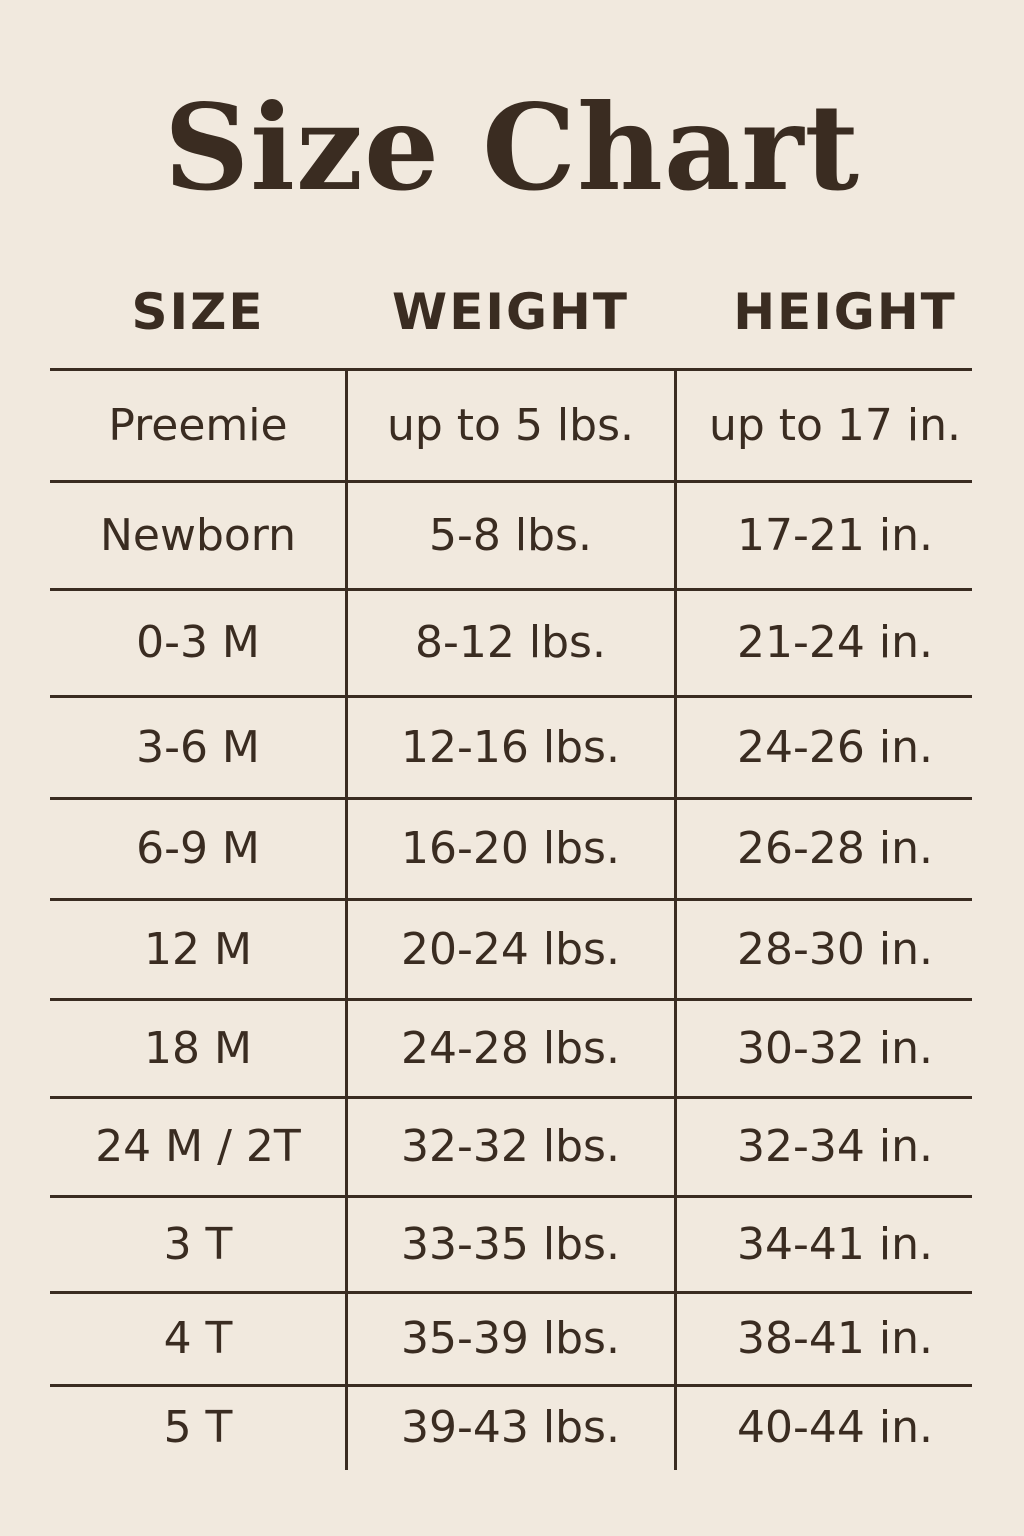 The width and height of the screenshot is (1024, 1536). I want to click on height-cell: 38-41 in., so click(835, 1338).